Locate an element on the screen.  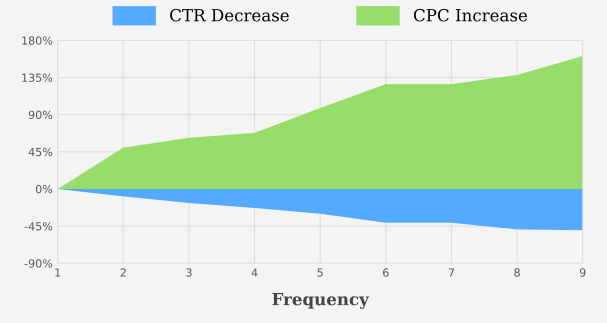
y-tick-label: 180% is located at coordinates (37, 40).